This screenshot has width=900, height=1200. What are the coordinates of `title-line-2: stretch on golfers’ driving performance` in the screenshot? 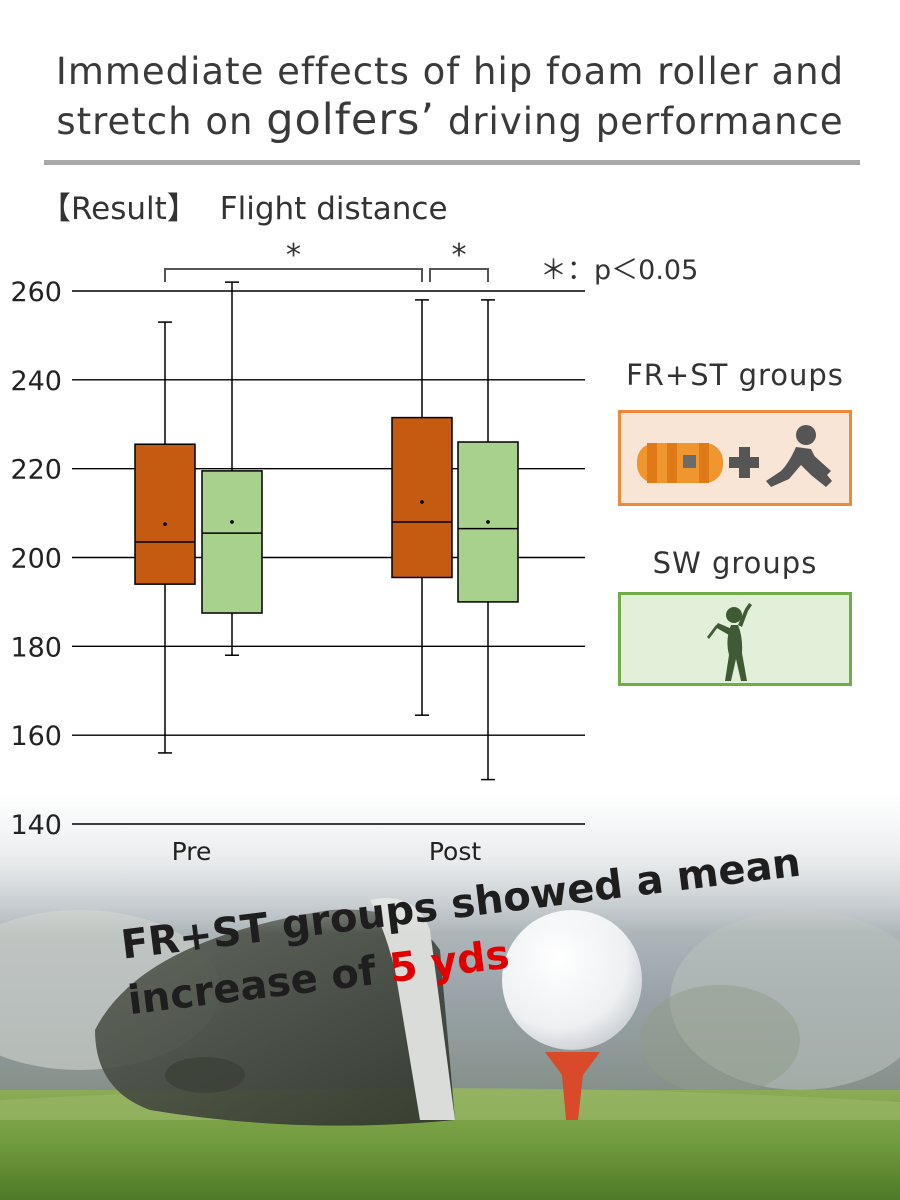 It's located at (450, 121).